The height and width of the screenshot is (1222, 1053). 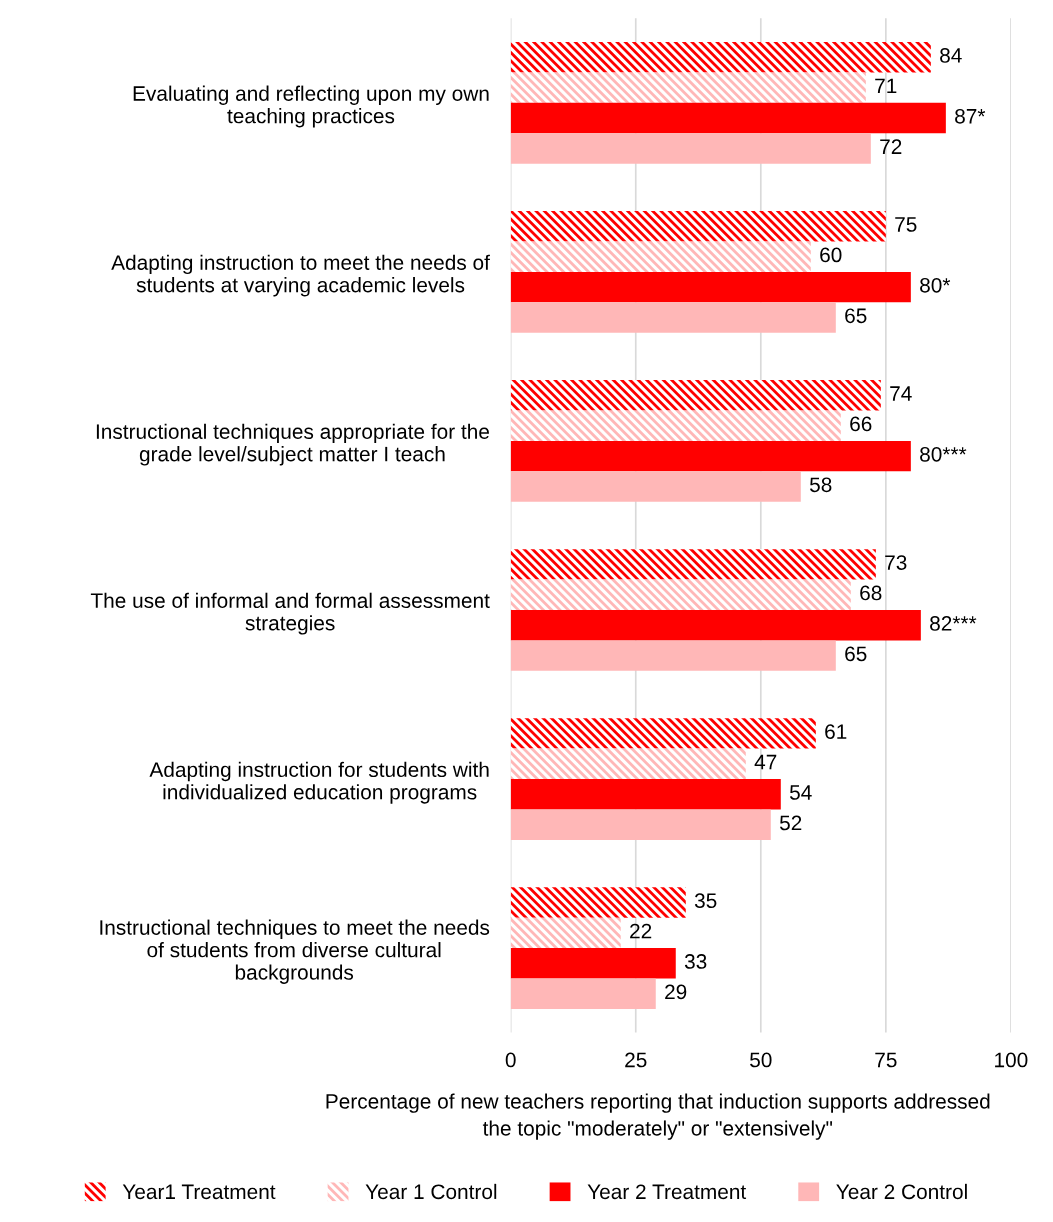 What do you see at coordinates (290, 613) in the screenshot?
I see `y-tick-label: The use of informal and formal assessment strategies` at bounding box center [290, 613].